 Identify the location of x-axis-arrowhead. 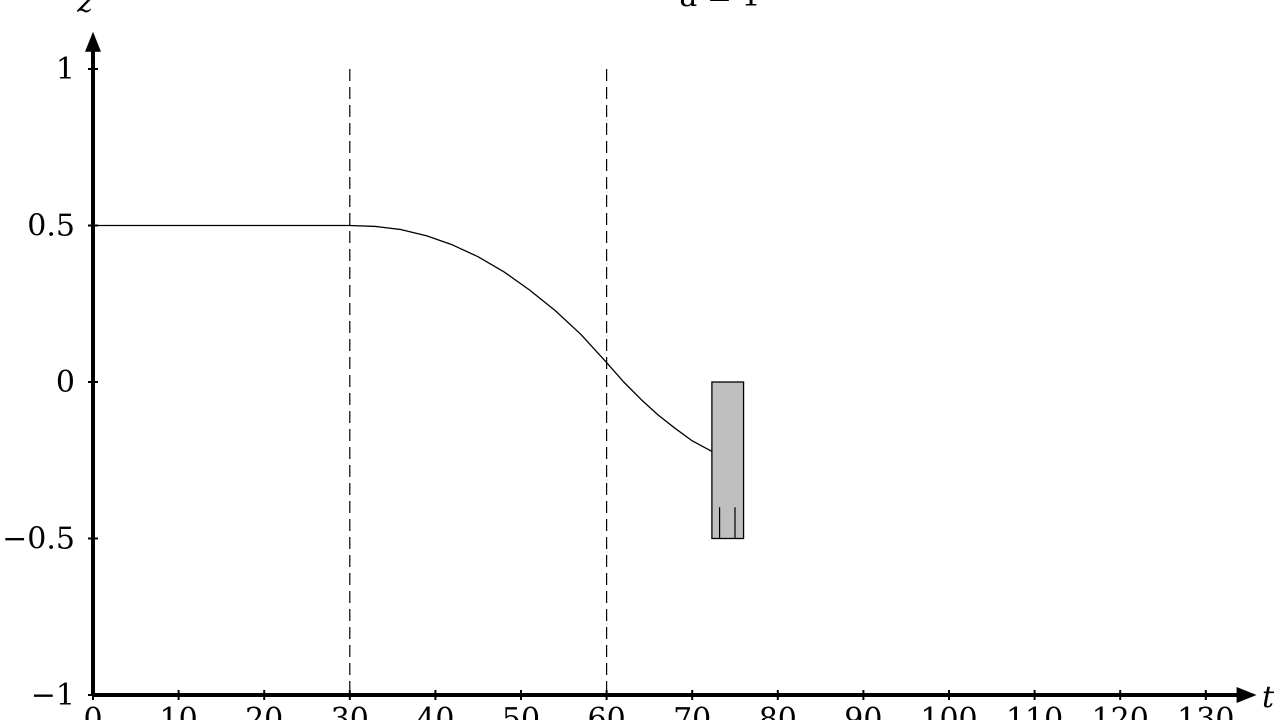
(1246, 695).